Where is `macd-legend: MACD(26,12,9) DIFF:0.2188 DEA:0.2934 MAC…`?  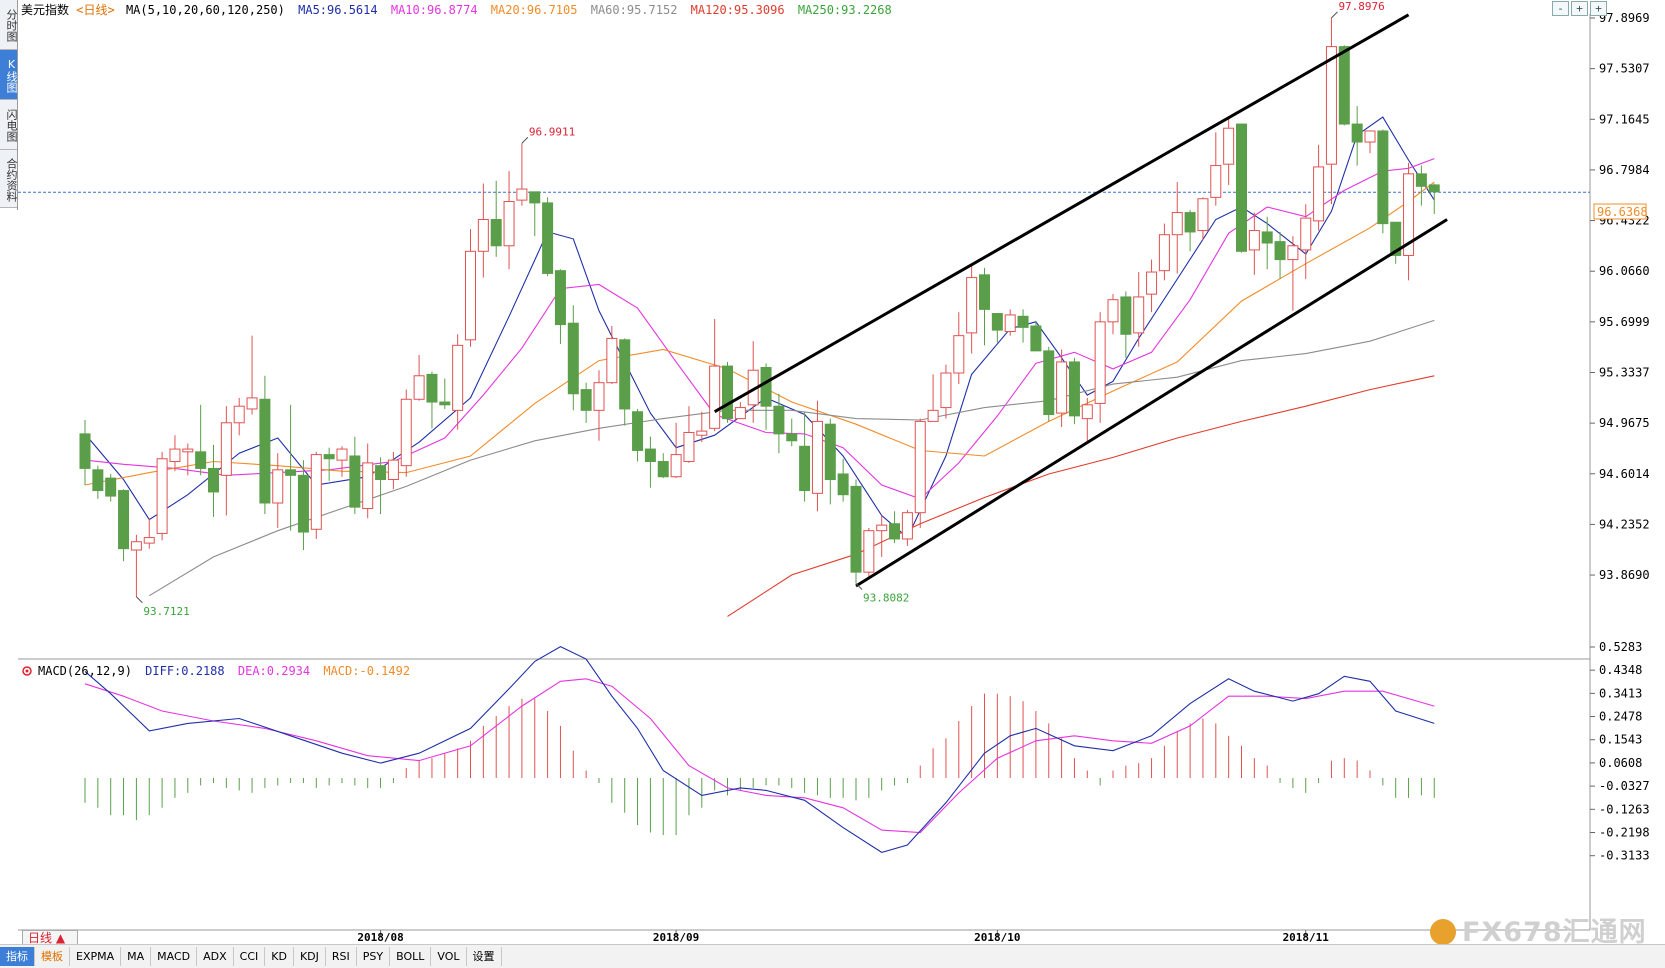 macd-legend: MACD(26,12,9) DIFF:0.2188 DEA:0.2934 MAC… is located at coordinates (224, 671).